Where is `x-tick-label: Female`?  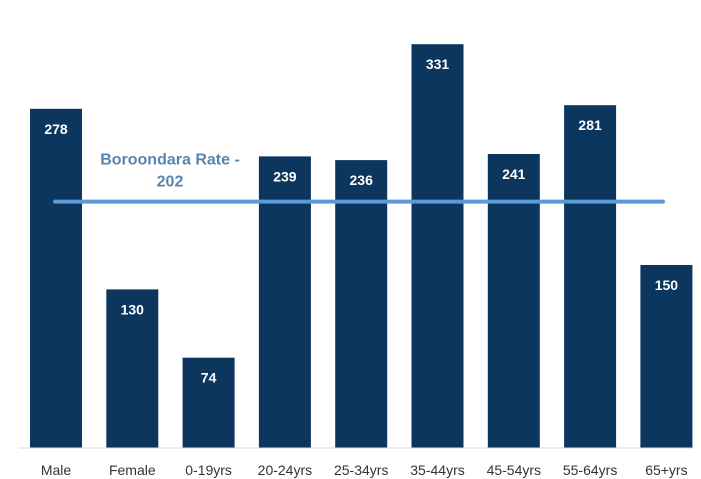
x-tick-label: Female is located at coordinates (132, 470).